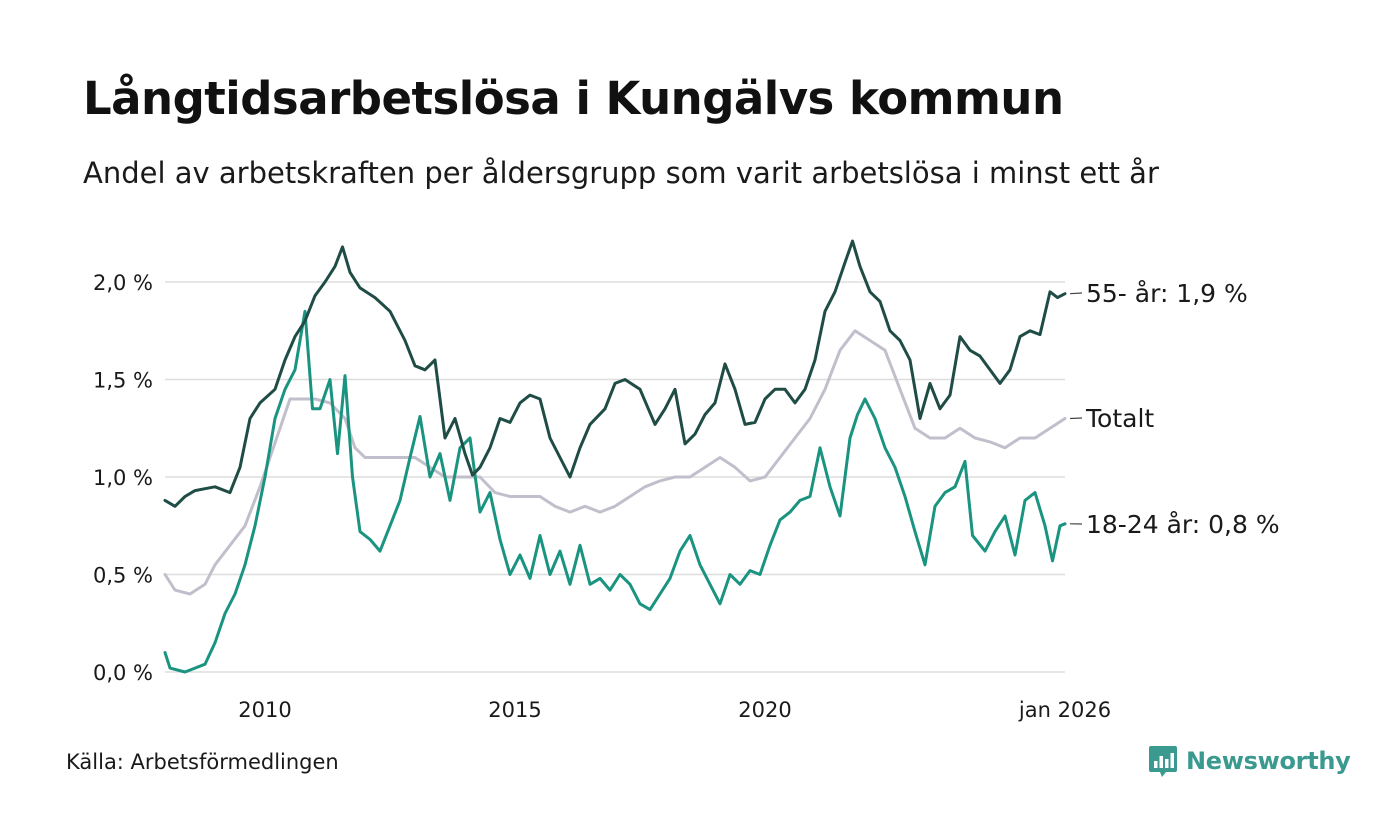 This screenshot has width=1400, height=840. Describe the element at coordinates (1183, 524) in the screenshot. I see `series-end-label: 18-24 år: 0,8 %` at that location.